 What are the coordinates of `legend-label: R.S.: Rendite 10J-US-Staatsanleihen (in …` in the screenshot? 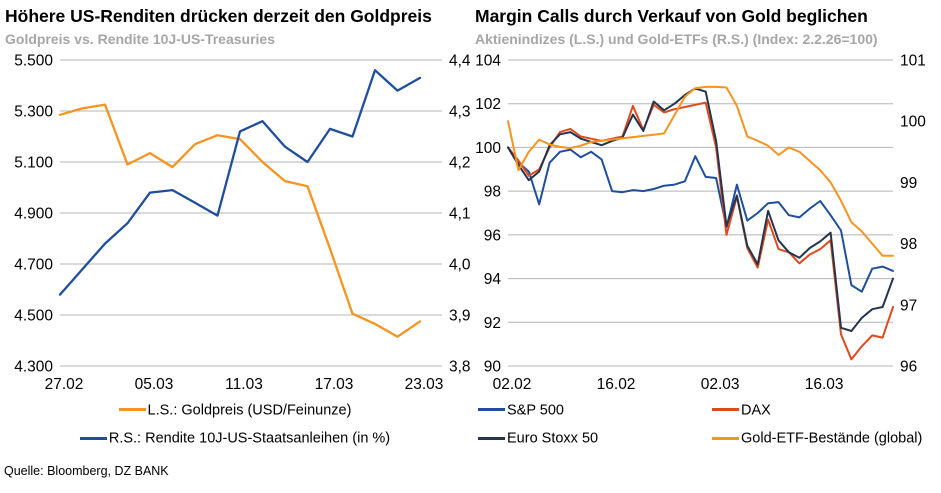 It's located at (249, 438).